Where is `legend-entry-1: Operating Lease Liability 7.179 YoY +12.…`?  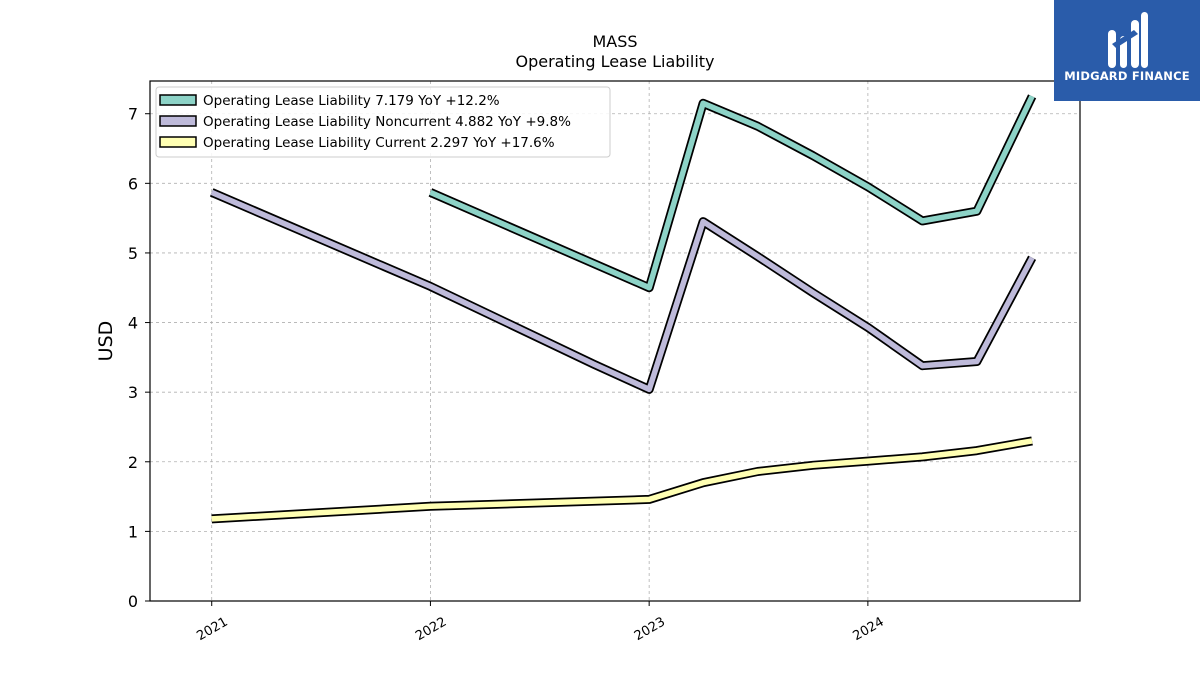 legend-entry-1: Operating Lease Liability 7.179 YoY +12.… is located at coordinates (351, 101).